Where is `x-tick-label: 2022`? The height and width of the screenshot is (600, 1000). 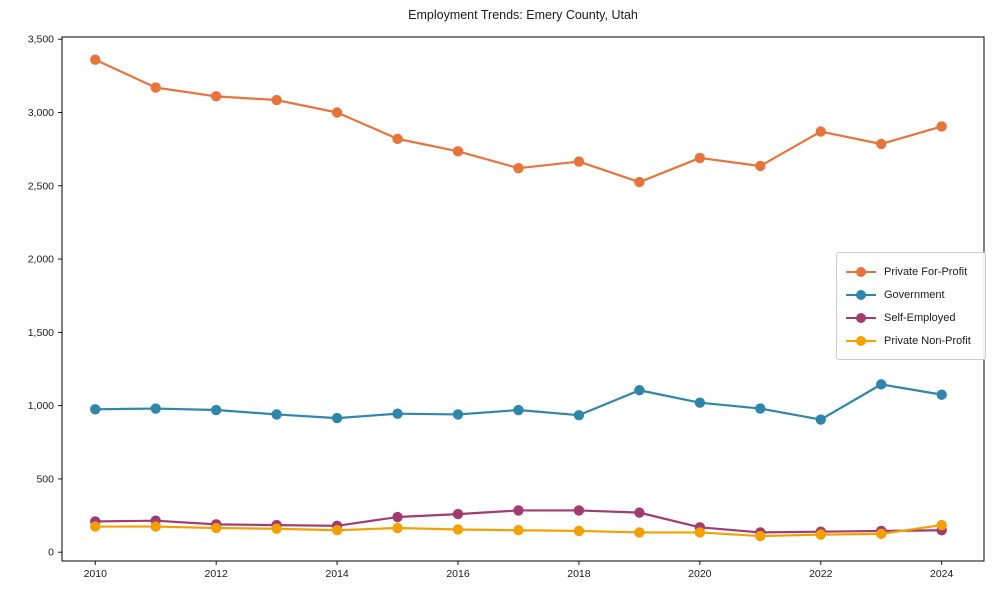 x-tick-label: 2022 is located at coordinates (821, 574).